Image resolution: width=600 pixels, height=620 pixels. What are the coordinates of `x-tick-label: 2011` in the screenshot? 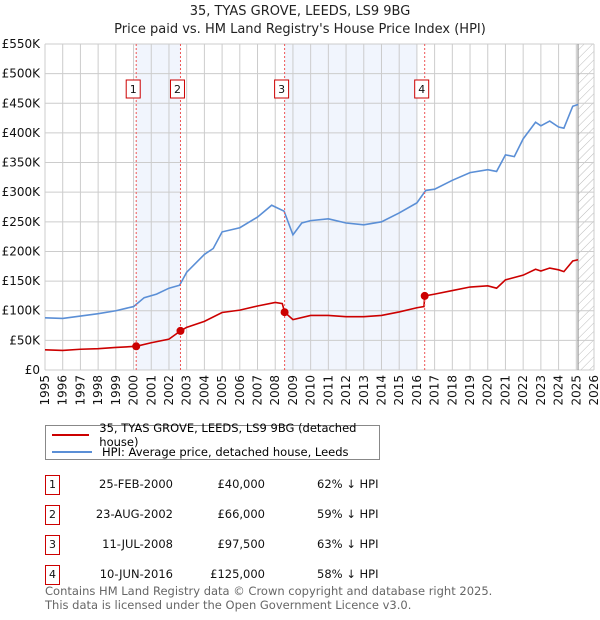 It's located at (328, 390).